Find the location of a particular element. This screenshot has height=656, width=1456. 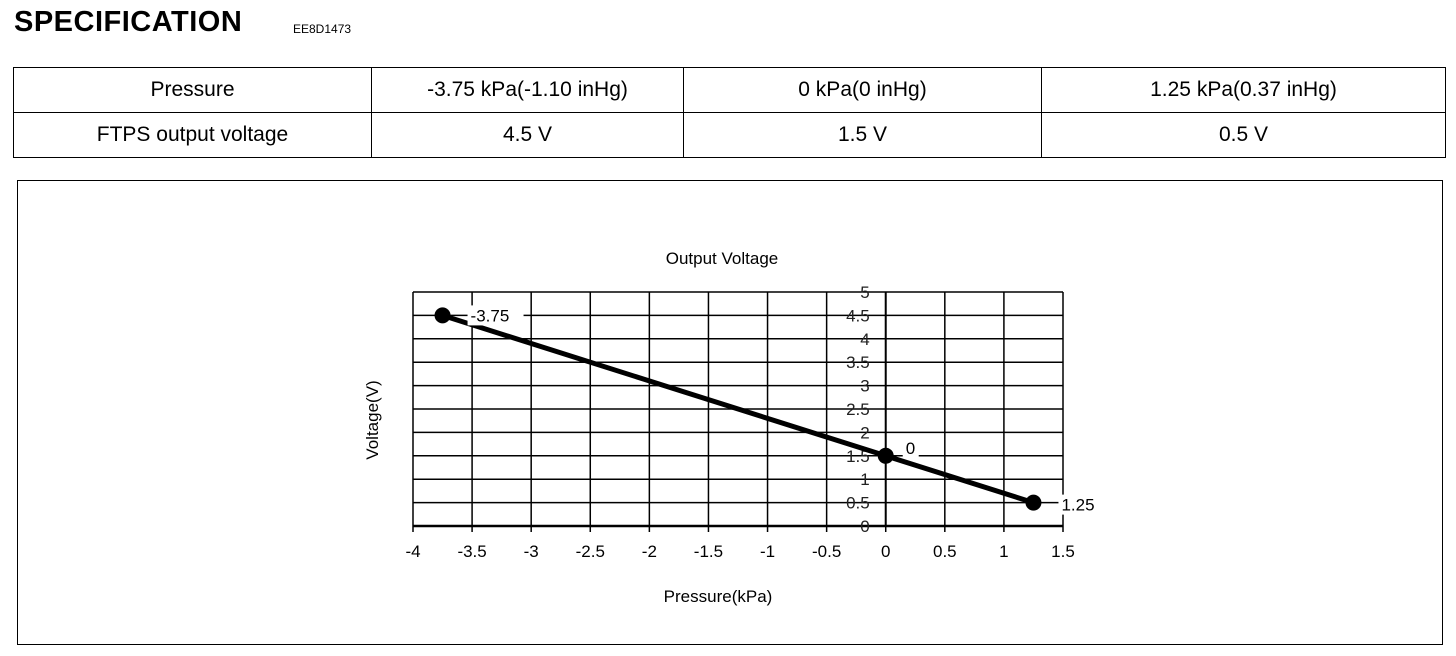

x-tick-label: -1.5 is located at coordinates (708, 551).